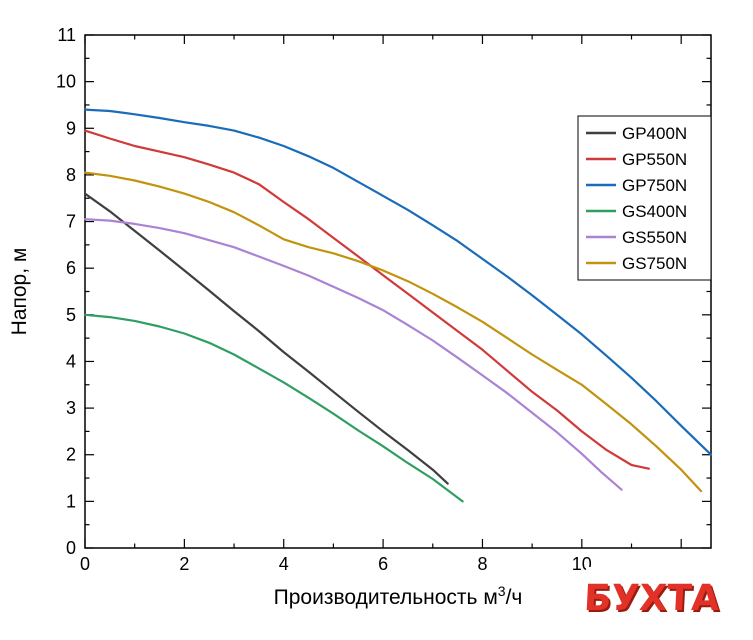  Describe the element at coordinates (71, 315) in the screenshot. I see `svg-text: 5` at that location.